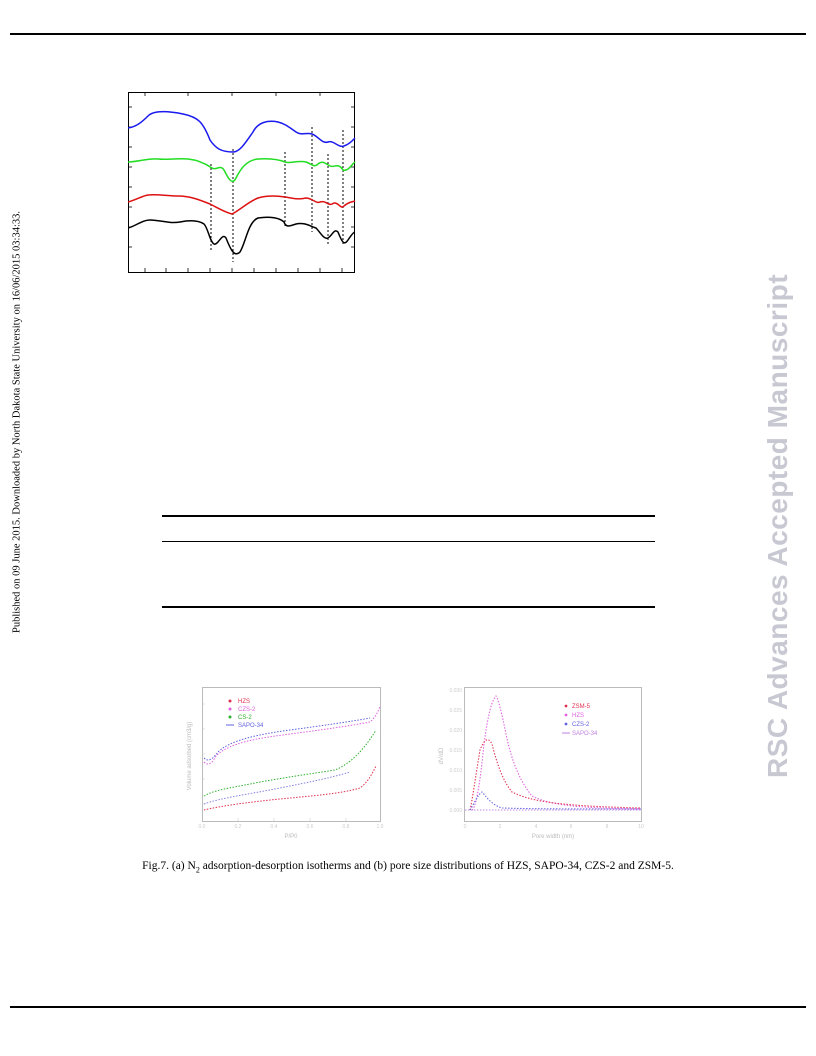 The height and width of the screenshot is (1056, 816). Describe the element at coordinates (274, 827) in the screenshot. I see `svg-text: 0.4` at that location.